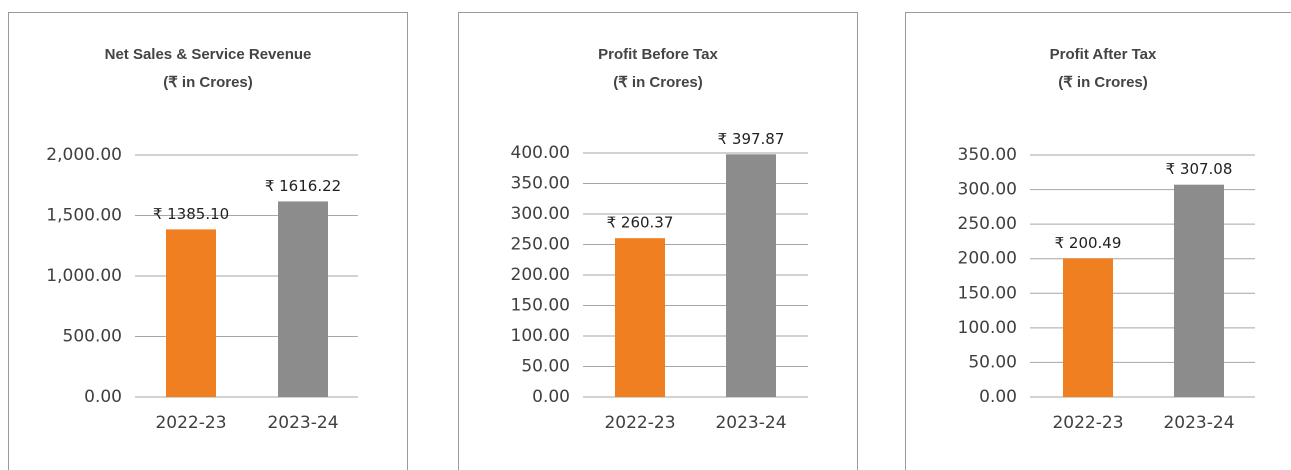  I want to click on y-tick-label: 500.00, so click(92, 337).